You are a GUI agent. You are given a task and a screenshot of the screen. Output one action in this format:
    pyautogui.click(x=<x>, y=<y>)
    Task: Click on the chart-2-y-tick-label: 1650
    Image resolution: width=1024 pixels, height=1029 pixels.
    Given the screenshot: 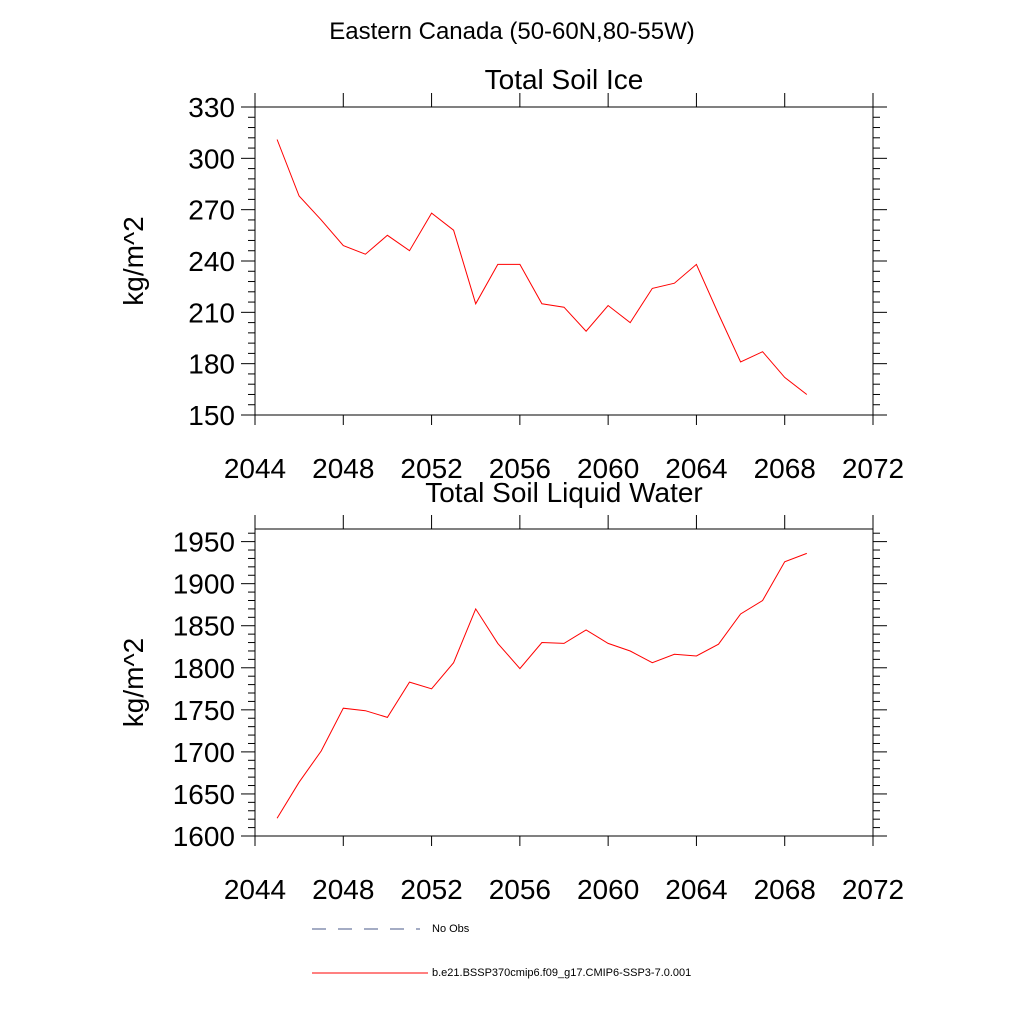 What is the action you would take?
    pyautogui.click(x=204, y=794)
    